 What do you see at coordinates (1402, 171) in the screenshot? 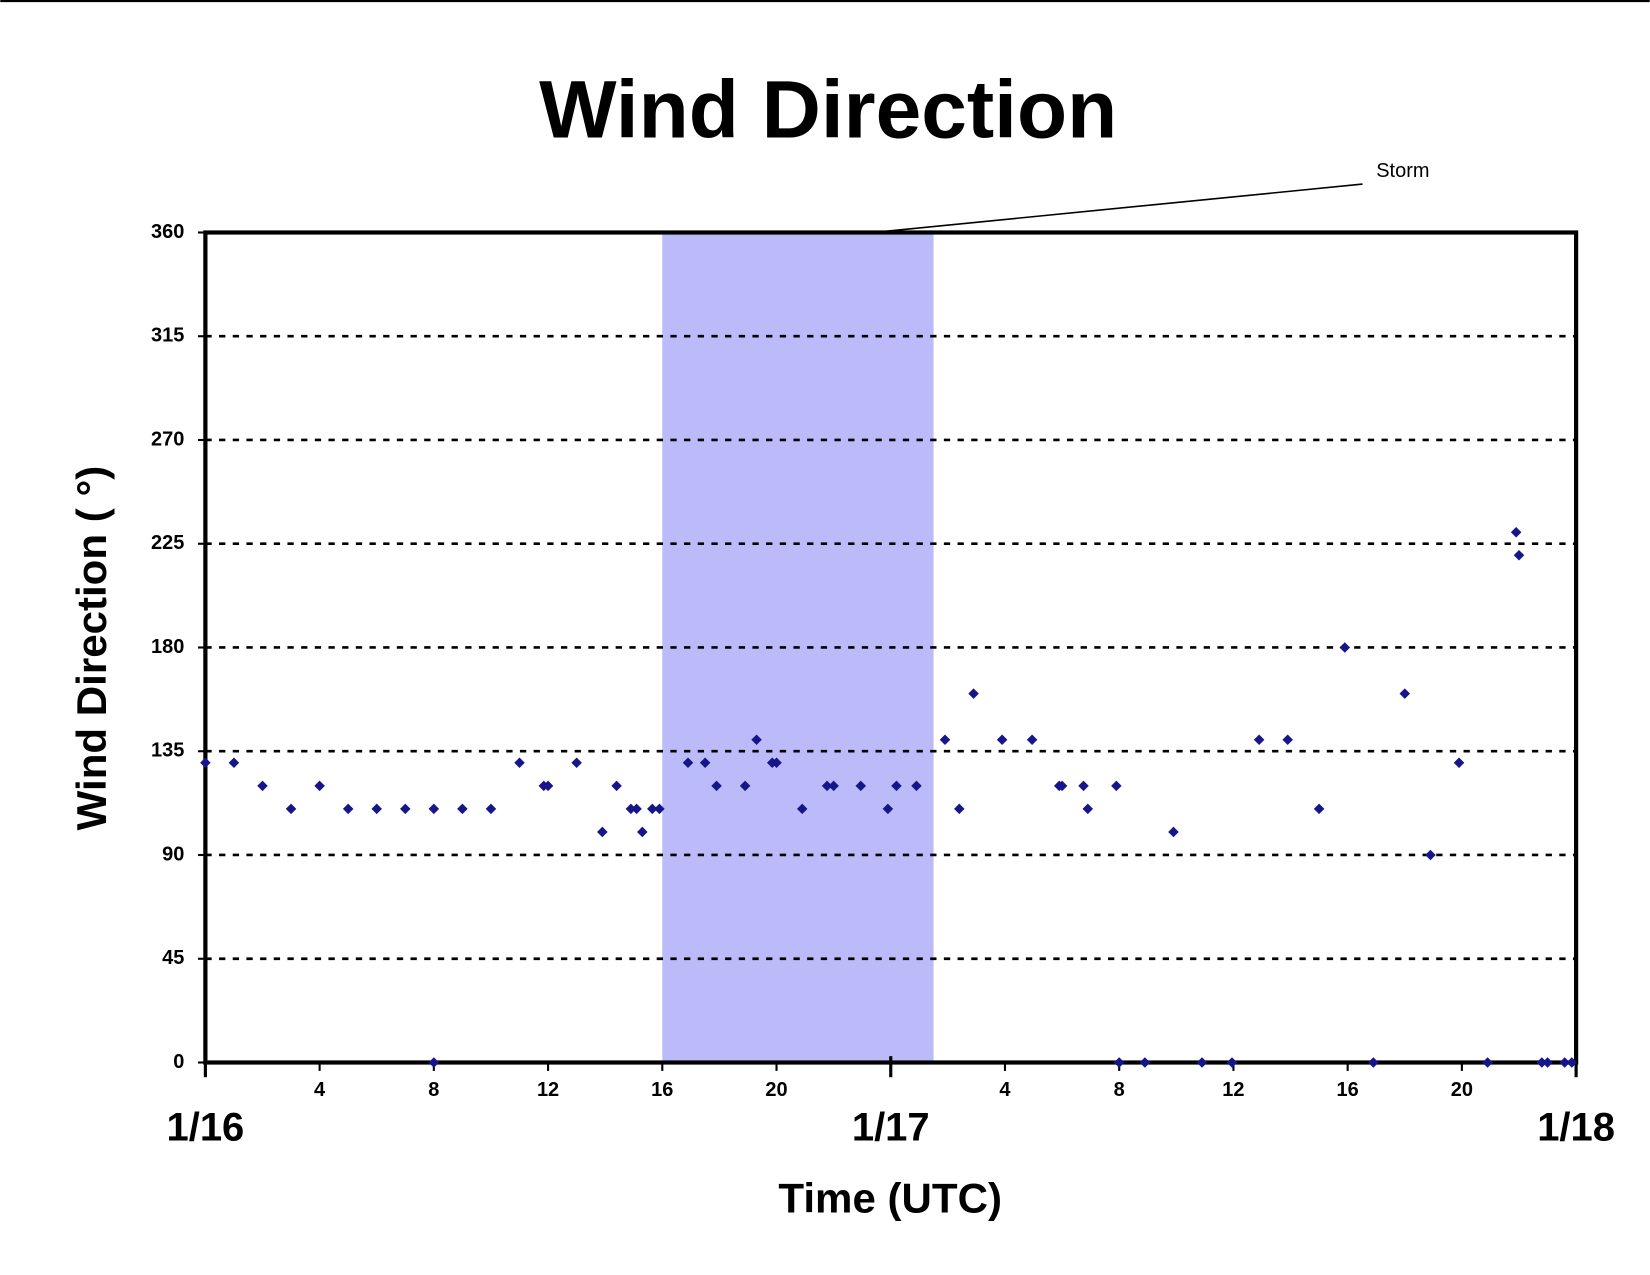
I see `annotation: Storm` at bounding box center [1402, 171].